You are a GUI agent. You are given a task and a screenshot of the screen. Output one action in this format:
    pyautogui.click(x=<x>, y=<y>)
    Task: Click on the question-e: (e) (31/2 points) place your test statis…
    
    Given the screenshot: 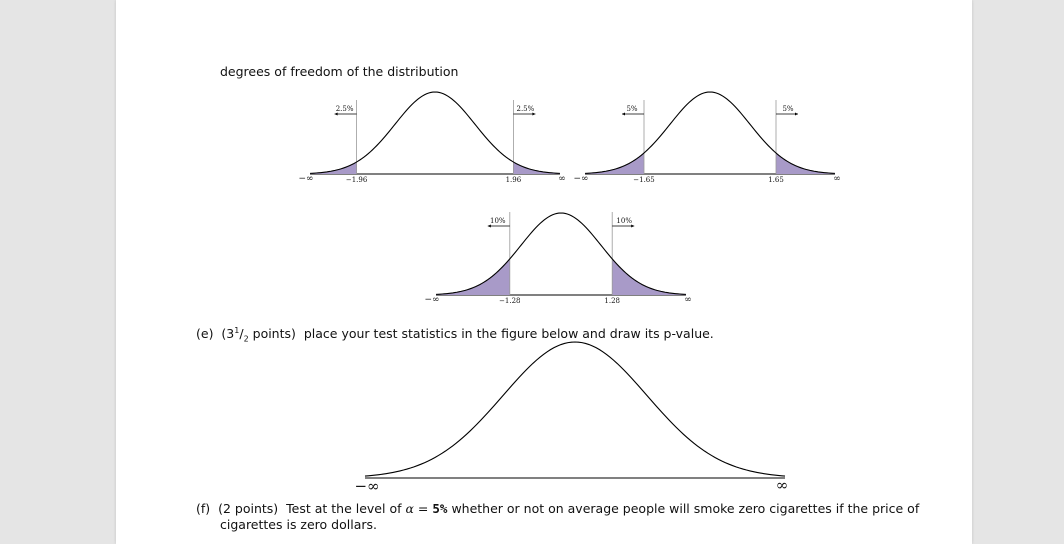 What is the action you would take?
    pyautogui.click(x=455, y=335)
    